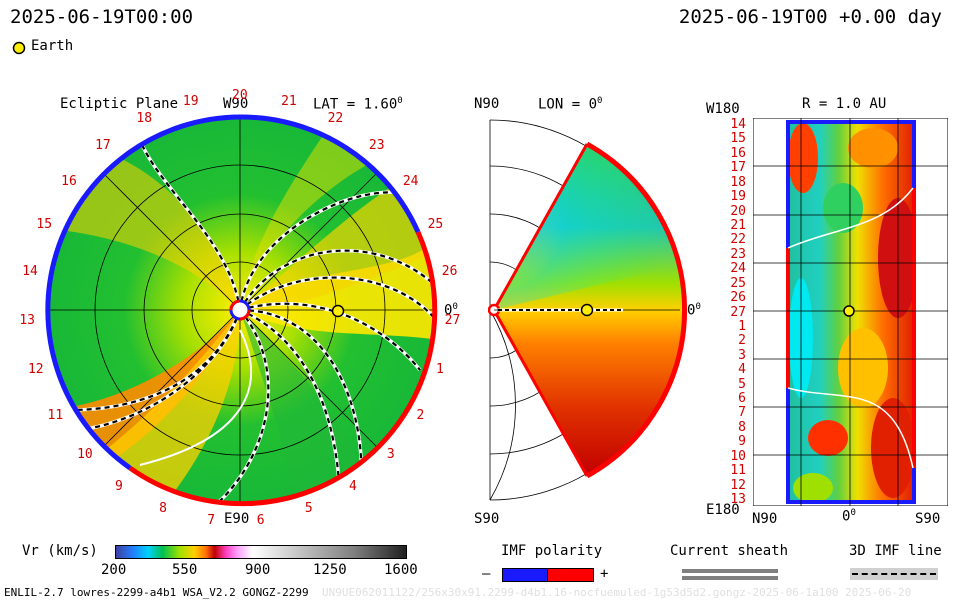  I want to click on synoptic-x-label-s90: S90, so click(928, 519).